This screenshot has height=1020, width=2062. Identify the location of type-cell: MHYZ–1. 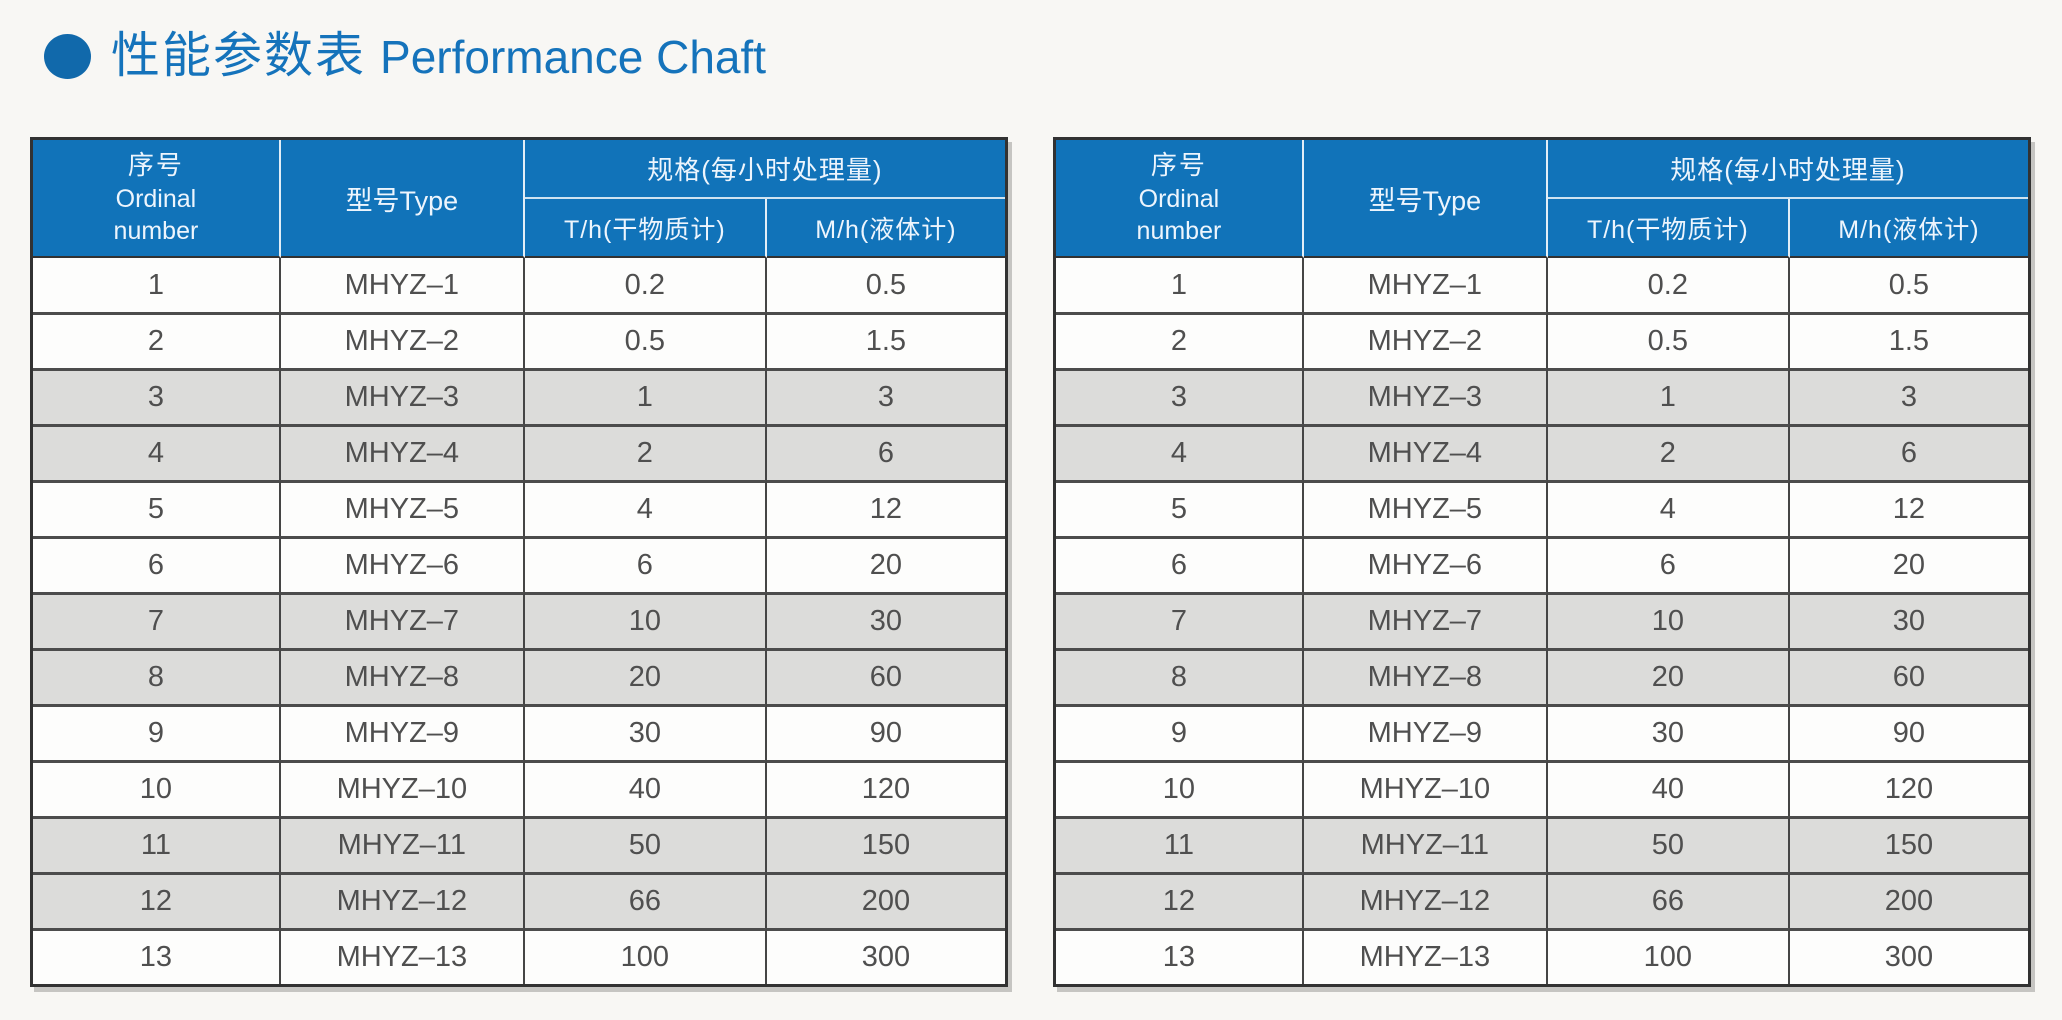
(402, 285).